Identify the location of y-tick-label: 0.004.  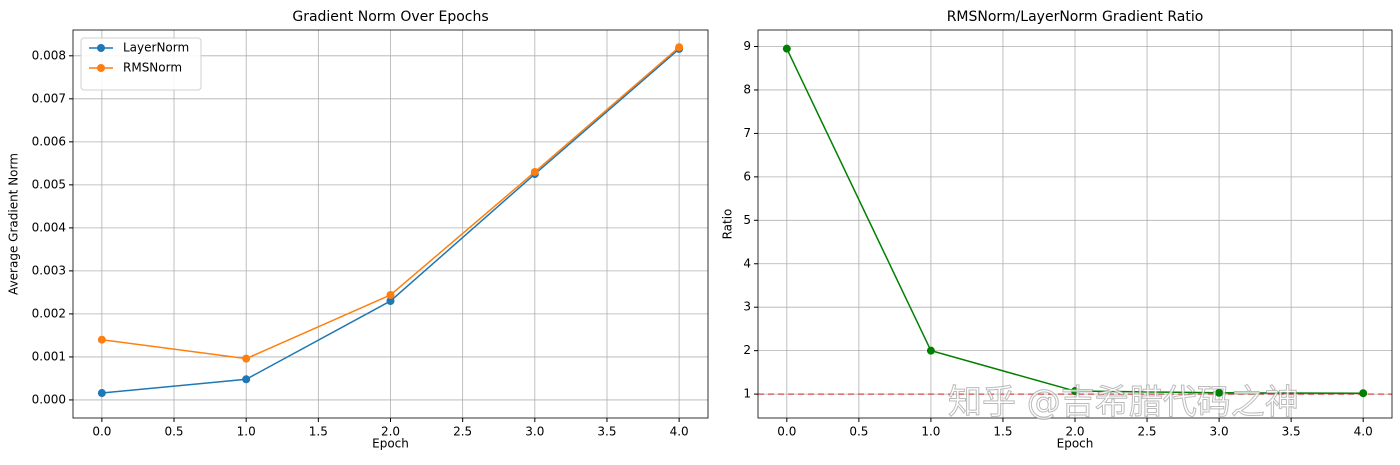
(49, 227).